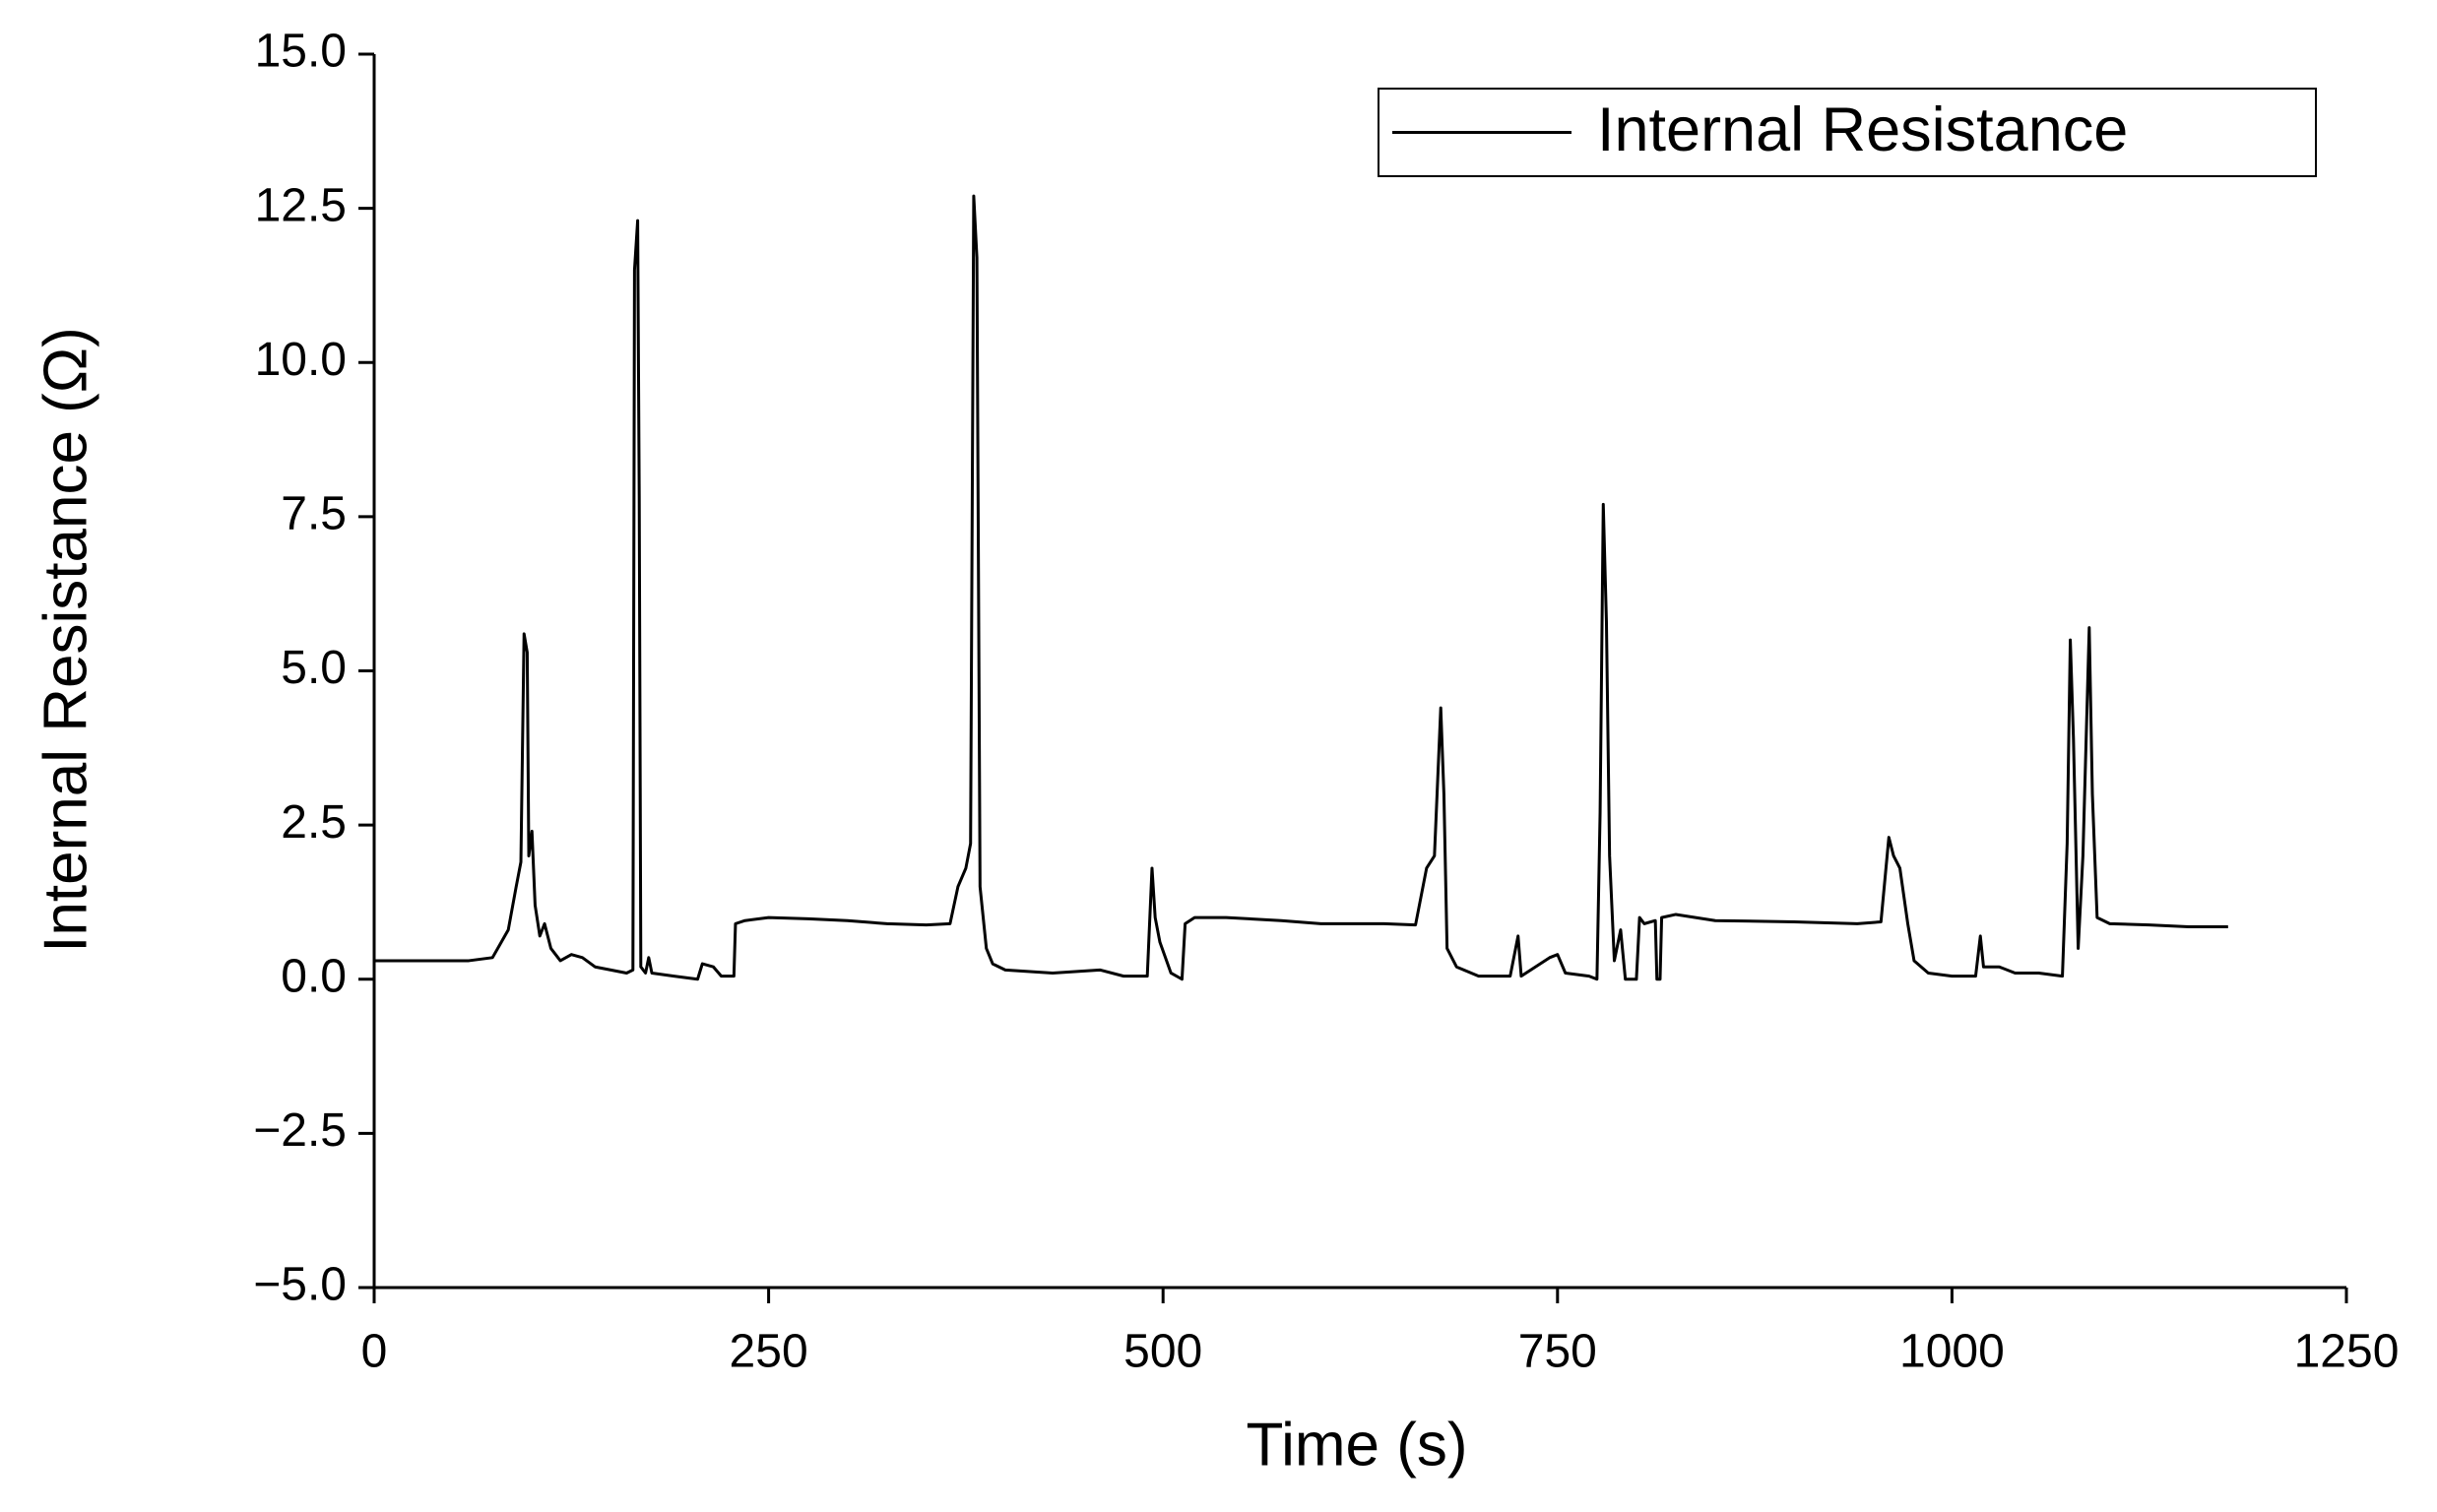 The image size is (2437, 1512). Describe the element at coordinates (301, 205) in the screenshot. I see `y-tick-label: 12.5` at that location.